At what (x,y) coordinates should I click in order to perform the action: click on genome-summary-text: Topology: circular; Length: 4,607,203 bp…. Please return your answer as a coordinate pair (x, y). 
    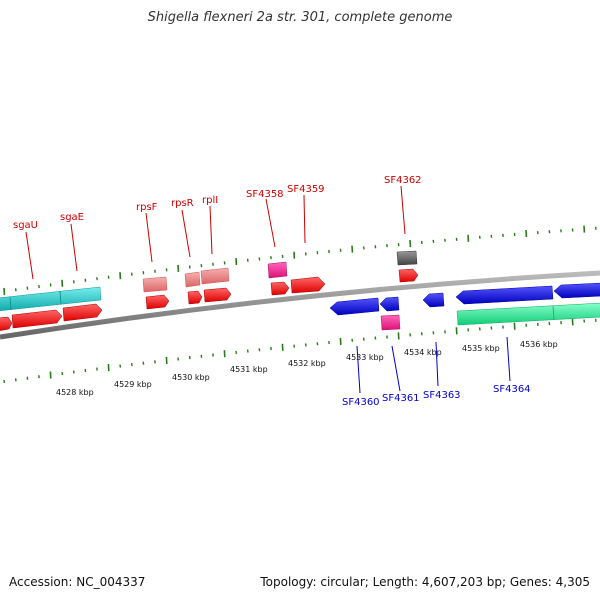
    Looking at the image, I should click on (425, 582).